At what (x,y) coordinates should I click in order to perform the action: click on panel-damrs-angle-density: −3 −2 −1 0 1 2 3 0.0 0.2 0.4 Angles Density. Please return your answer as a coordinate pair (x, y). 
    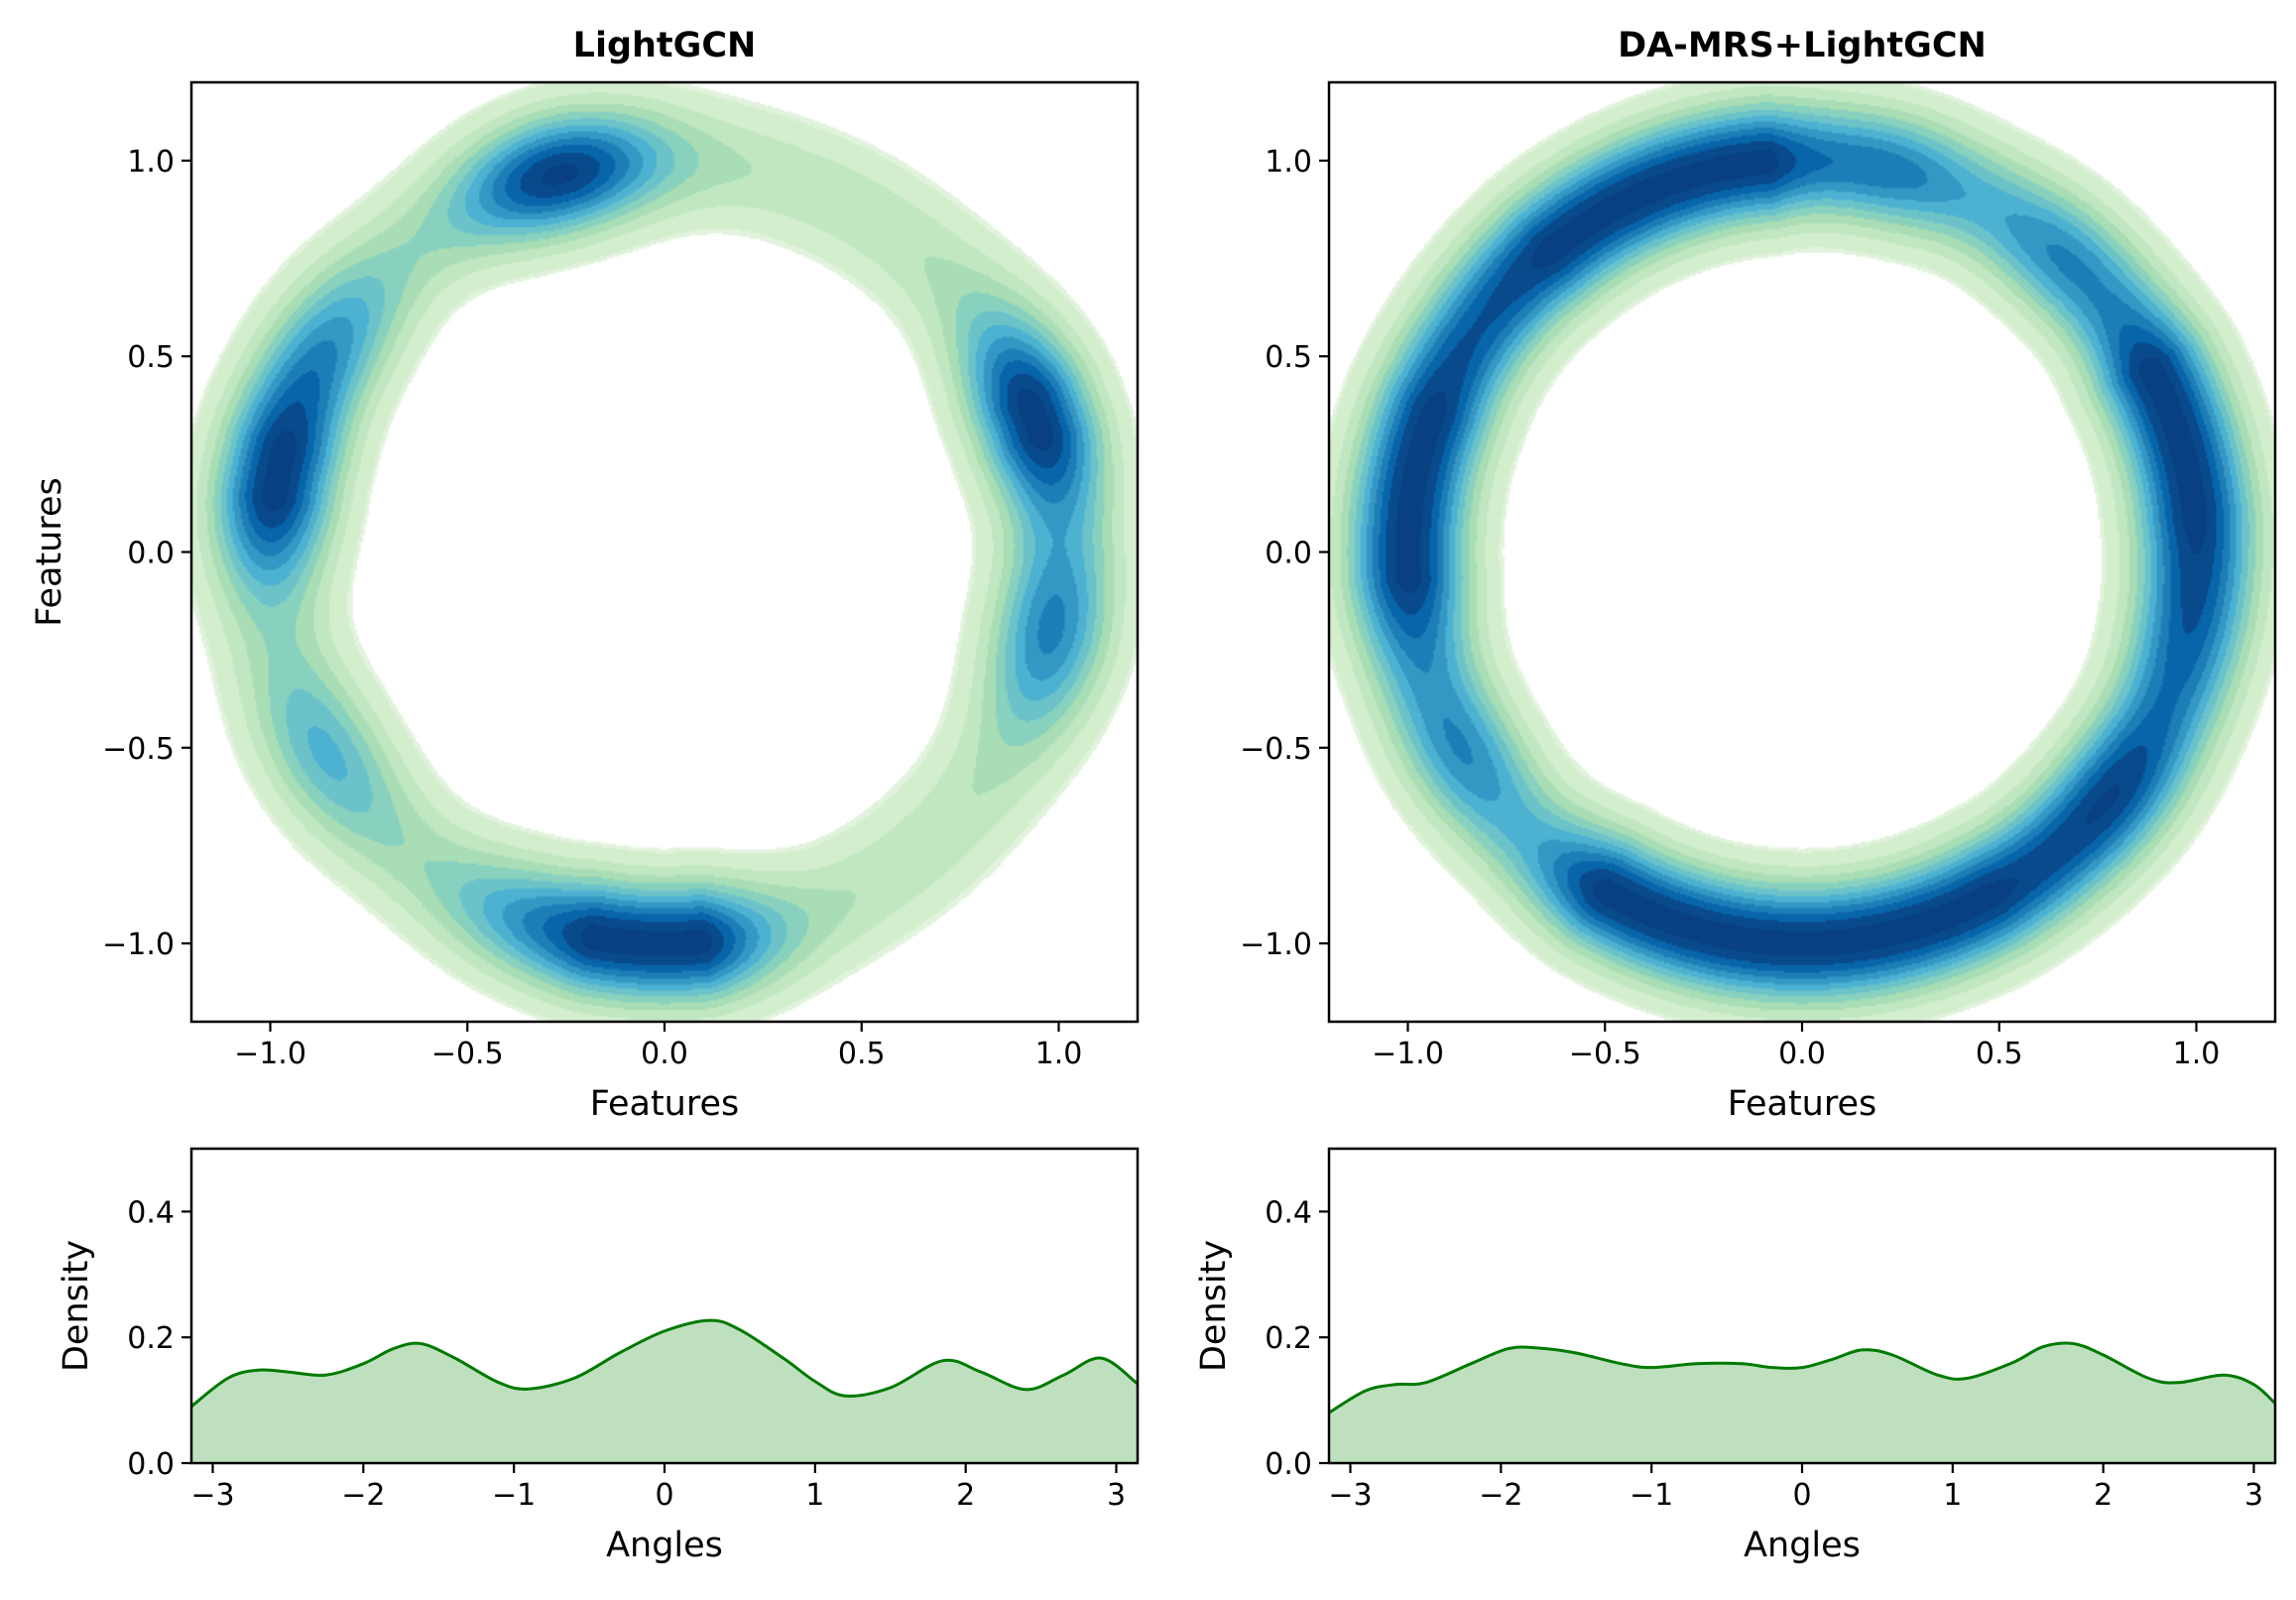
    Looking at the image, I should click on (1735, 1356).